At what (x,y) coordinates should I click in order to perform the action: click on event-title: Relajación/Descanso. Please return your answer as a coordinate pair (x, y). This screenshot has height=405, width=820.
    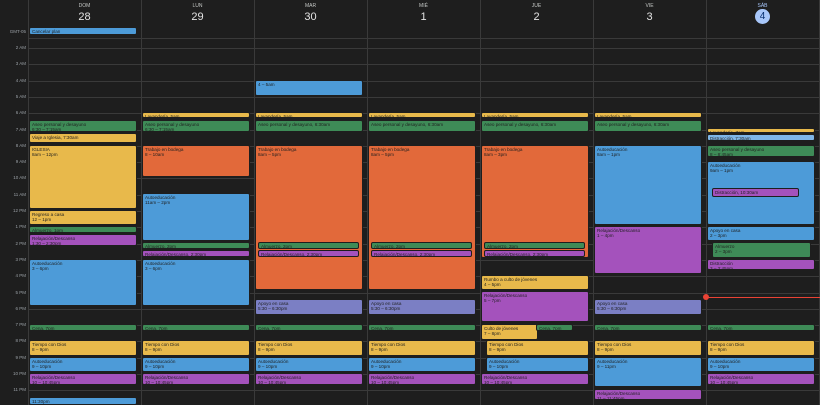
    Looking at the image, I should click on (619, 393).